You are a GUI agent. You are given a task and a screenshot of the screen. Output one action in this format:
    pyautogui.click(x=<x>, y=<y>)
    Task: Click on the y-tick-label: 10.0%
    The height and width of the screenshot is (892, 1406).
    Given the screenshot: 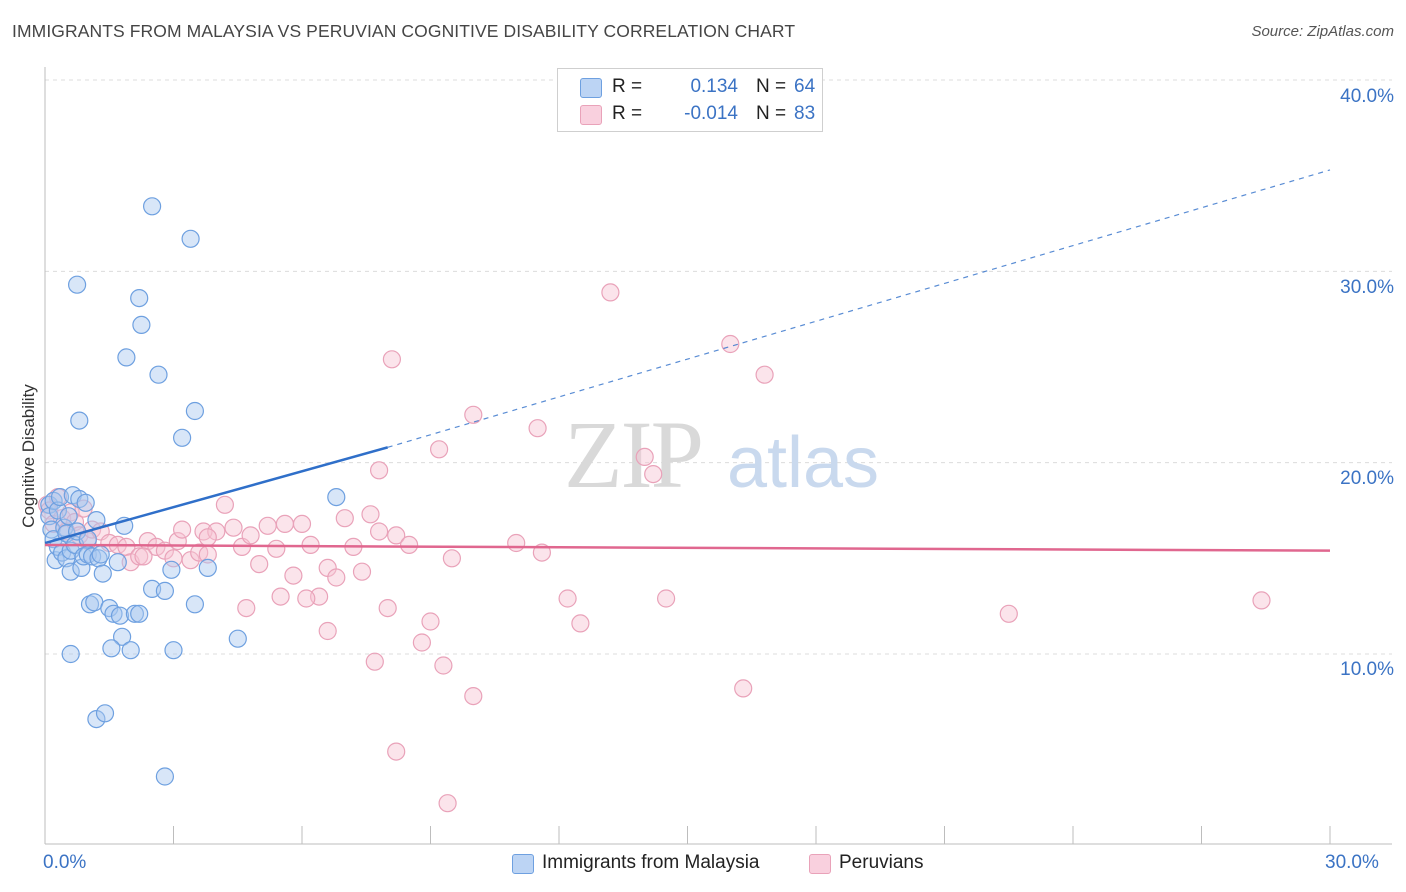 What is the action you would take?
    pyautogui.click(x=1367, y=669)
    